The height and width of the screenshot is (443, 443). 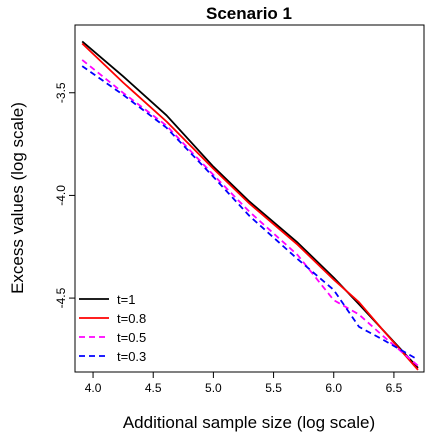 I want to click on y-tick-label: -4.0, so click(x=61, y=195).